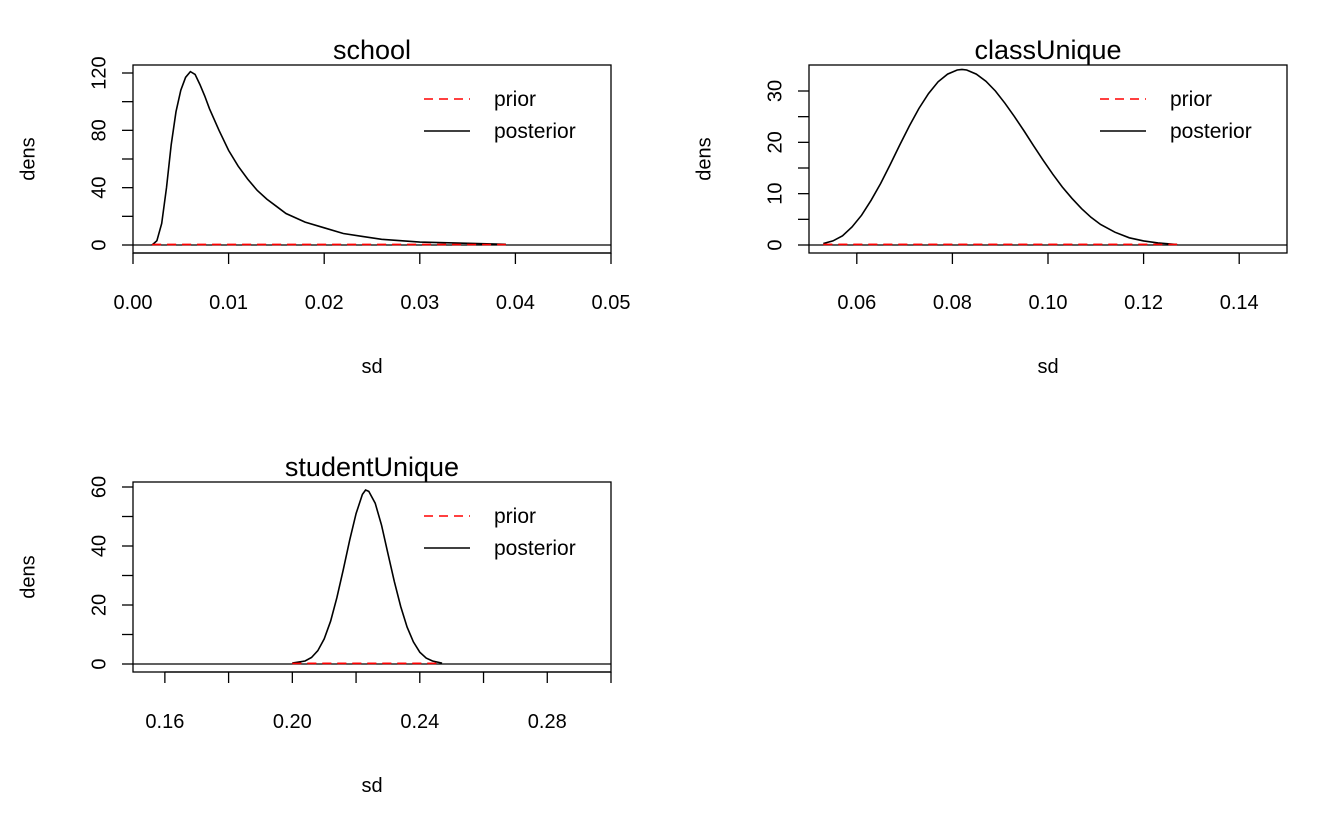  Describe the element at coordinates (292, 722) in the screenshot. I see `x-tick-label: 0.20` at that location.